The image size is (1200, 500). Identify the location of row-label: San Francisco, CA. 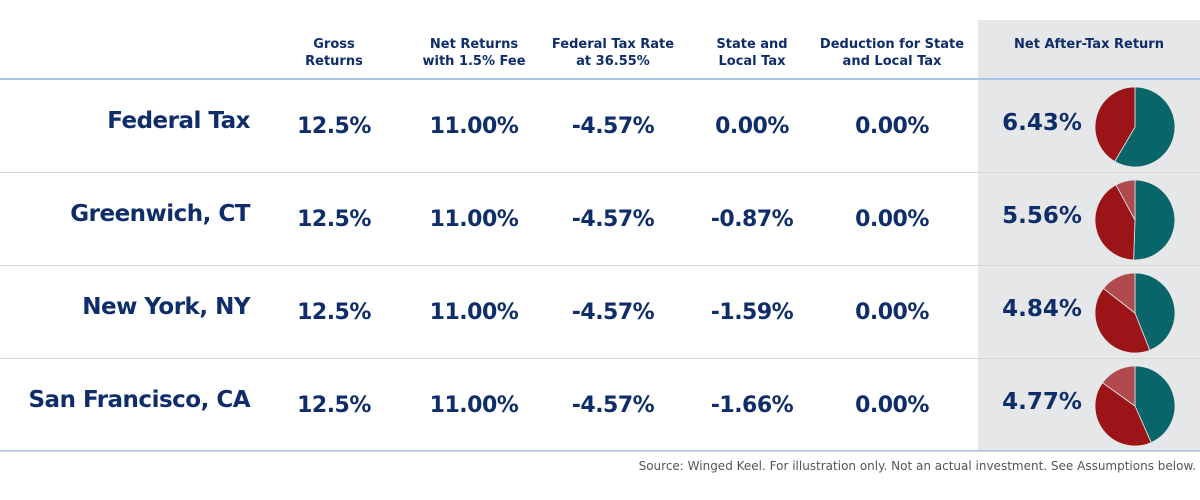
(139, 400).